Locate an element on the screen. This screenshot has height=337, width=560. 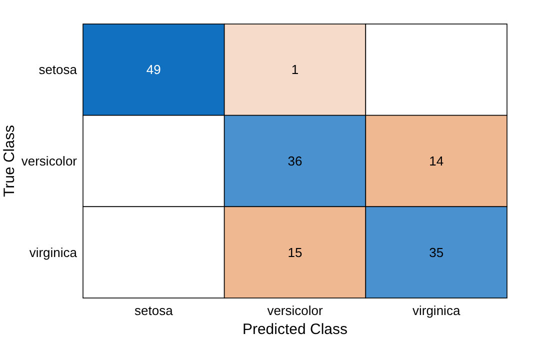
y-tick-label: versicolor is located at coordinates (49, 161).